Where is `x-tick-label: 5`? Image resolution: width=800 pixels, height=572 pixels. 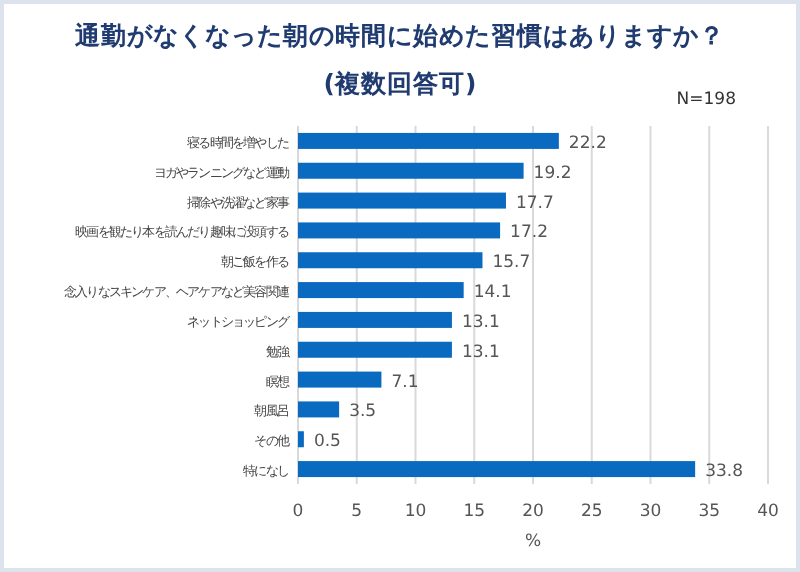
x-tick-label: 5 is located at coordinates (357, 512).